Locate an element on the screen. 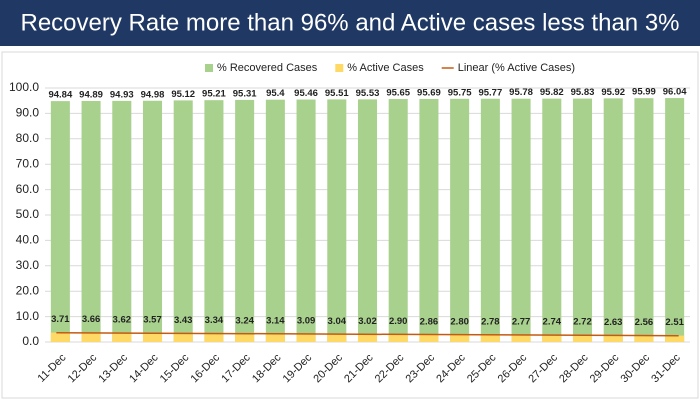  y-tick-label: 30.0 is located at coordinates (28, 265).